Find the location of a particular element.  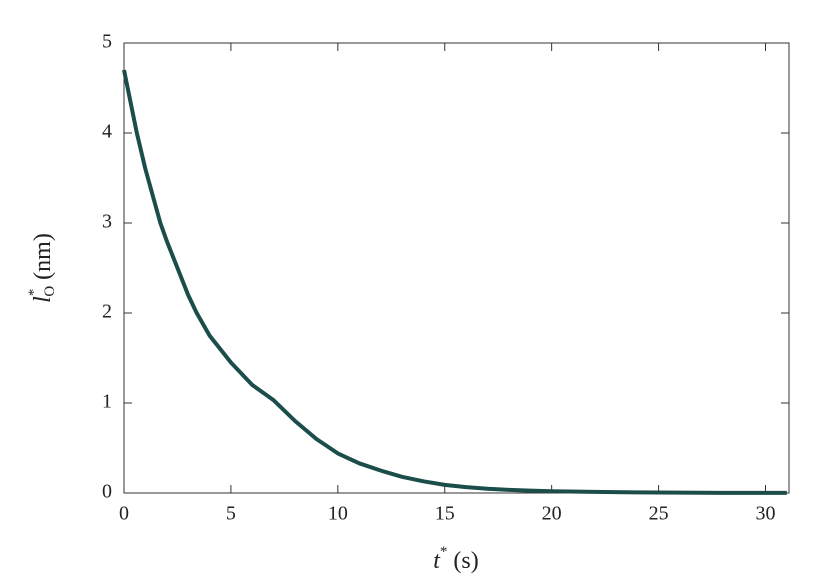

y-tick-label: 1 is located at coordinates (107, 402).